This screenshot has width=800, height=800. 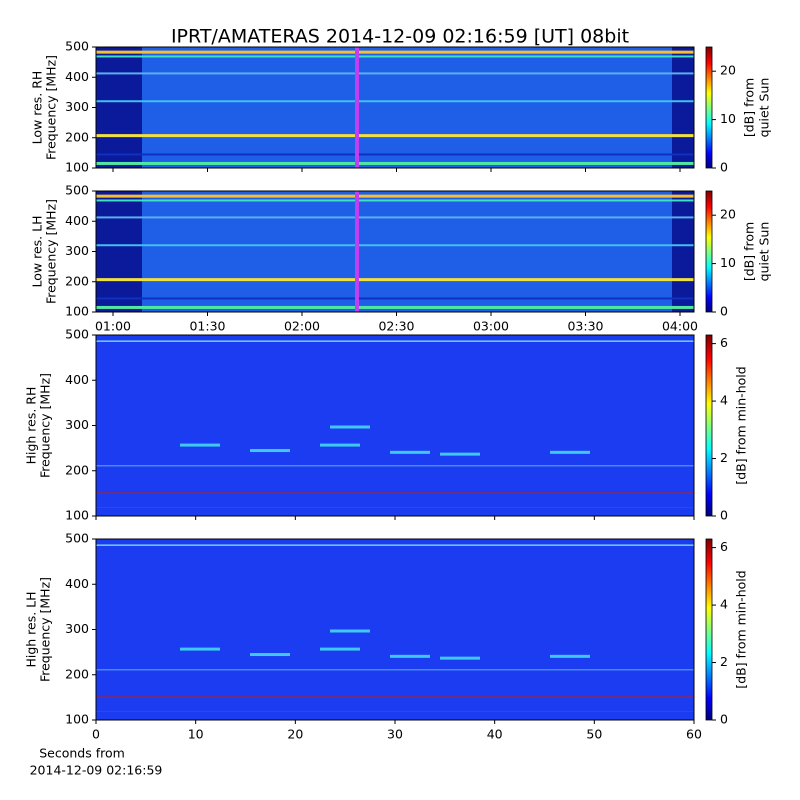 What do you see at coordinates (724, 661) in the screenshot?
I see `colorbar-tick-label: 2` at bounding box center [724, 661].